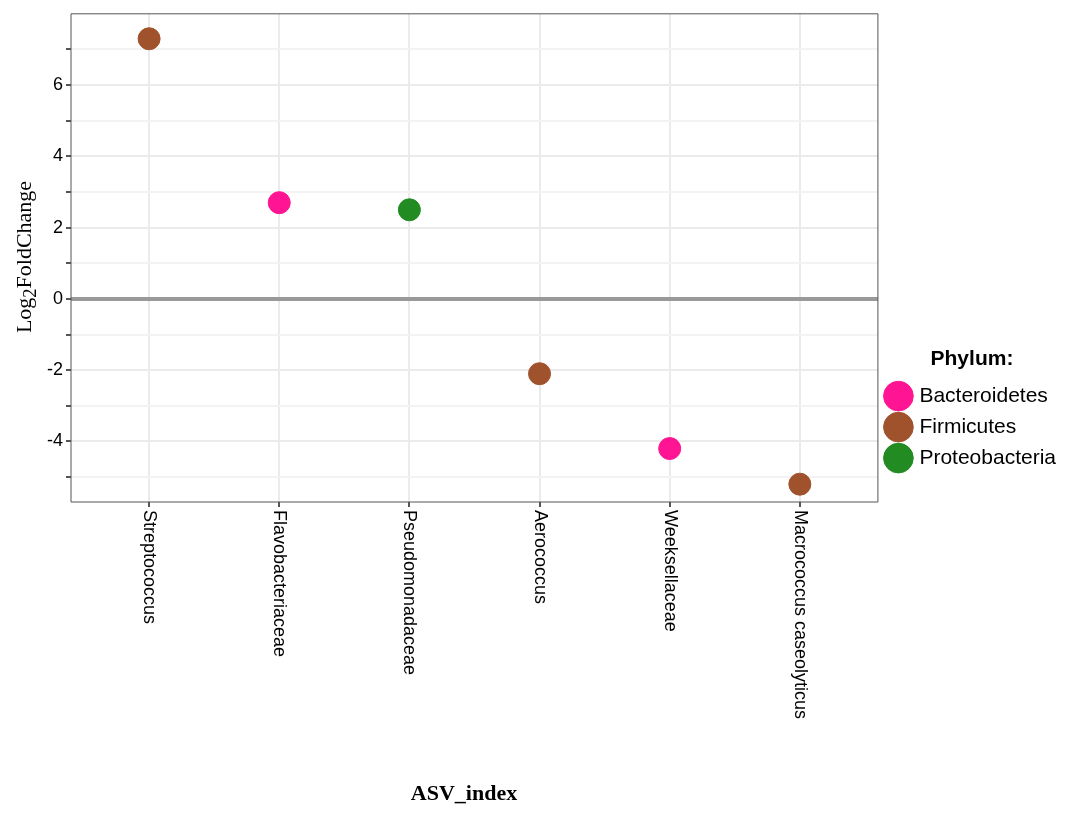 This screenshot has width=1068, height=813. Describe the element at coordinates (57, 84) in the screenshot. I see `y-tick-label: 6` at that location.